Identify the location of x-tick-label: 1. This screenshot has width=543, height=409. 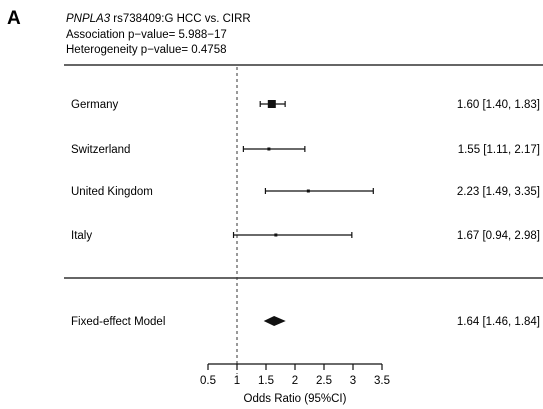
(237, 381).